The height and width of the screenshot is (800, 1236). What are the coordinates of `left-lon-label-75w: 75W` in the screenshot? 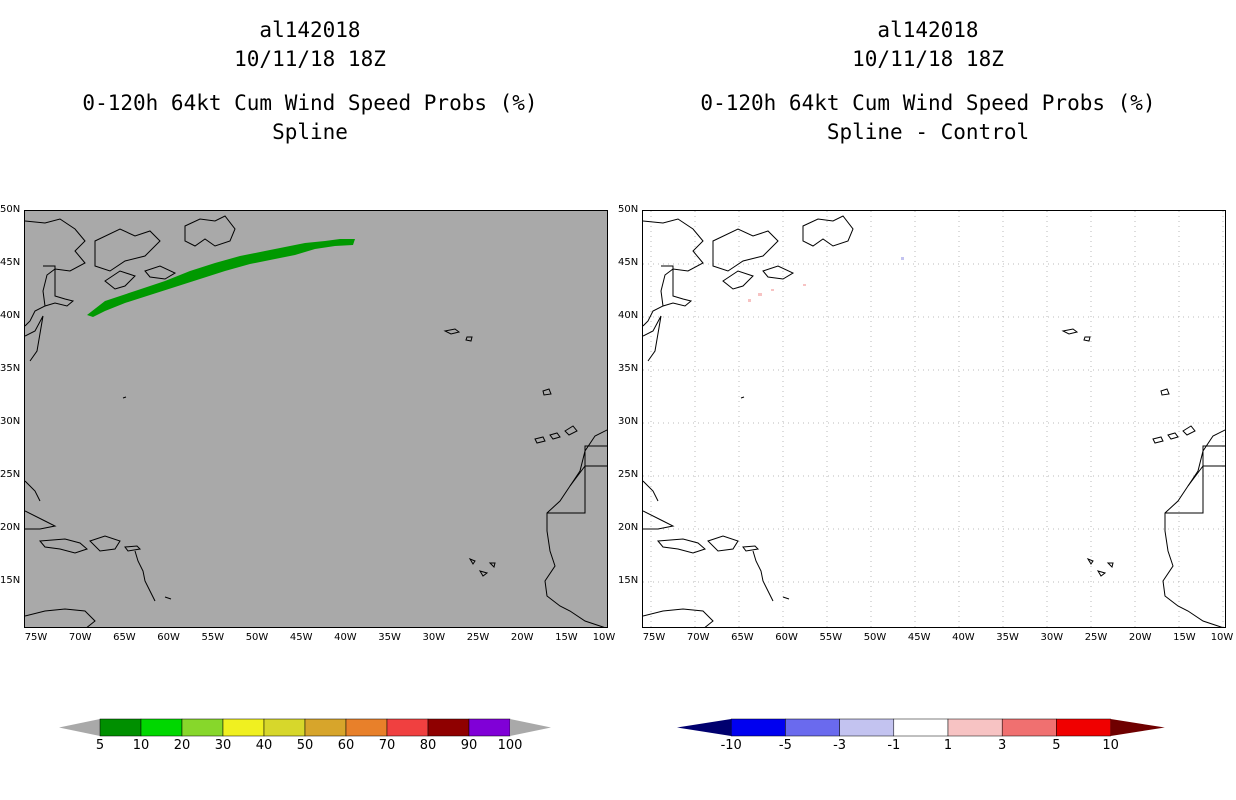 It's located at (36, 637).